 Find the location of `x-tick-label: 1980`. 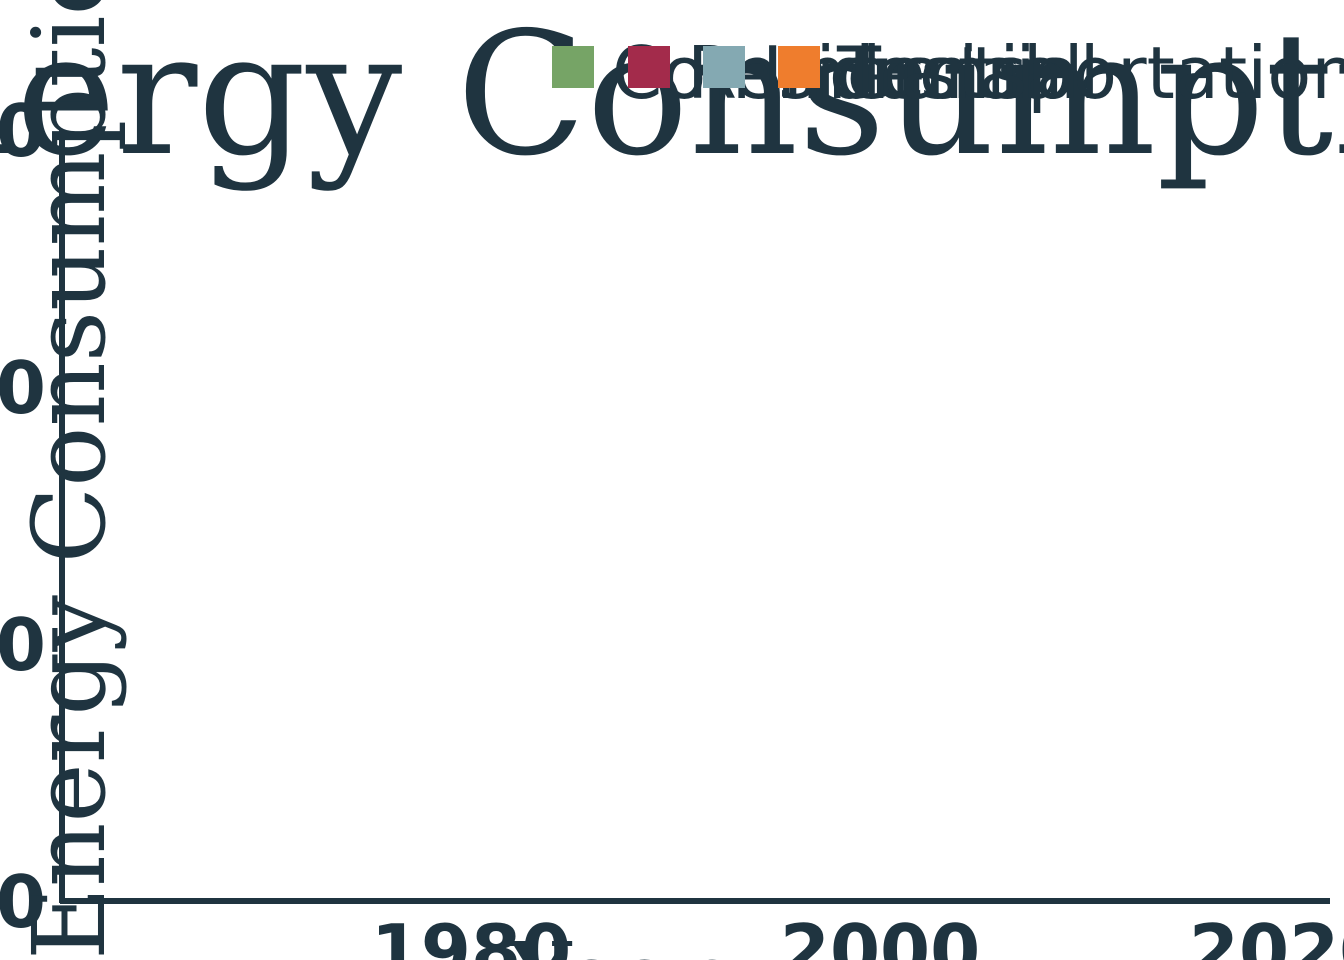

x-tick-label: 1980 is located at coordinates (471, 934).